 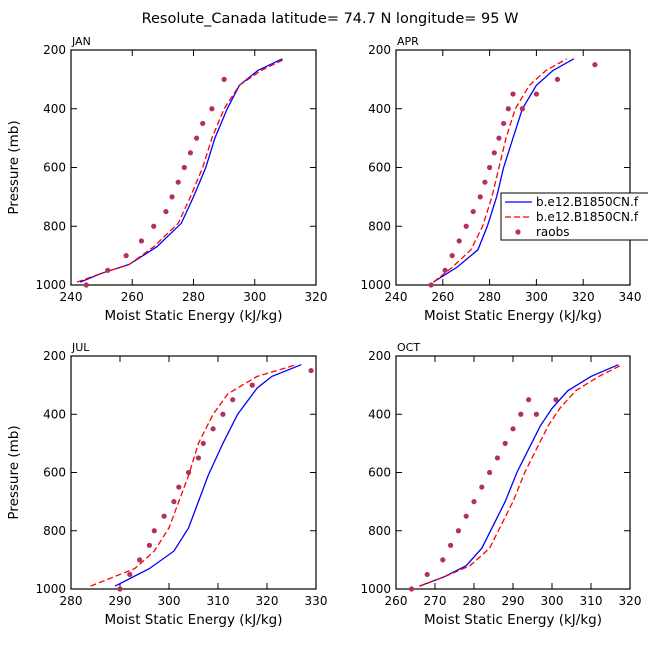 I want to click on legend-marker-raobs, so click(x=518, y=232).